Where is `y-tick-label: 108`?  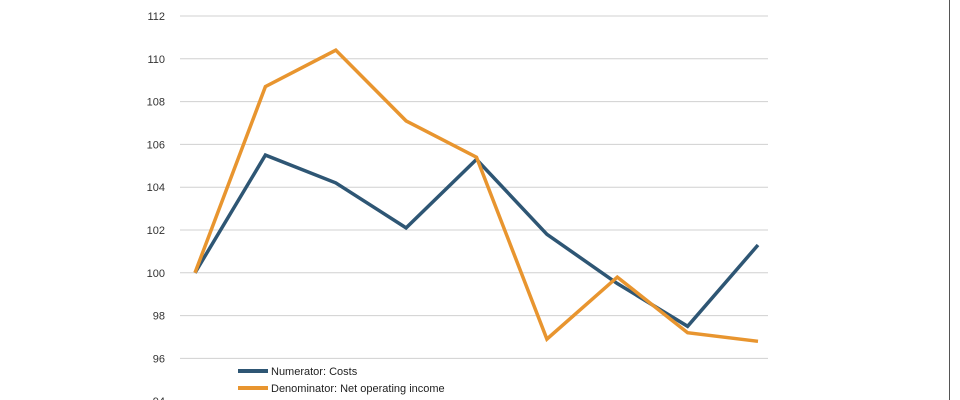
y-tick-label: 108 is located at coordinates (156, 103).